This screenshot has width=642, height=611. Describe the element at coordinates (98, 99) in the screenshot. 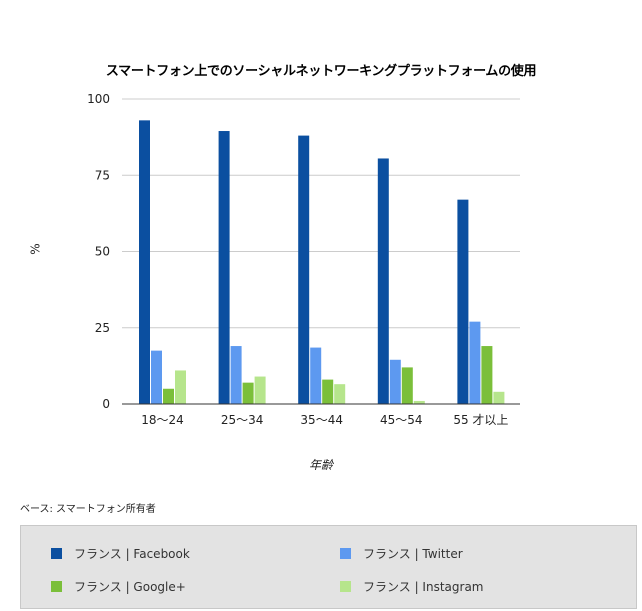

I see `y-tick-label: 100` at that location.